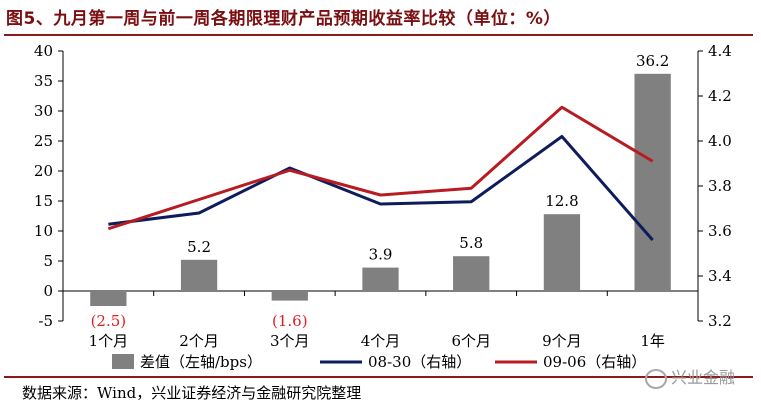 This screenshot has width=761, height=411. Describe the element at coordinates (43, 201) in the screenshot. I see `left-axis-tick-label: 15` at that location.